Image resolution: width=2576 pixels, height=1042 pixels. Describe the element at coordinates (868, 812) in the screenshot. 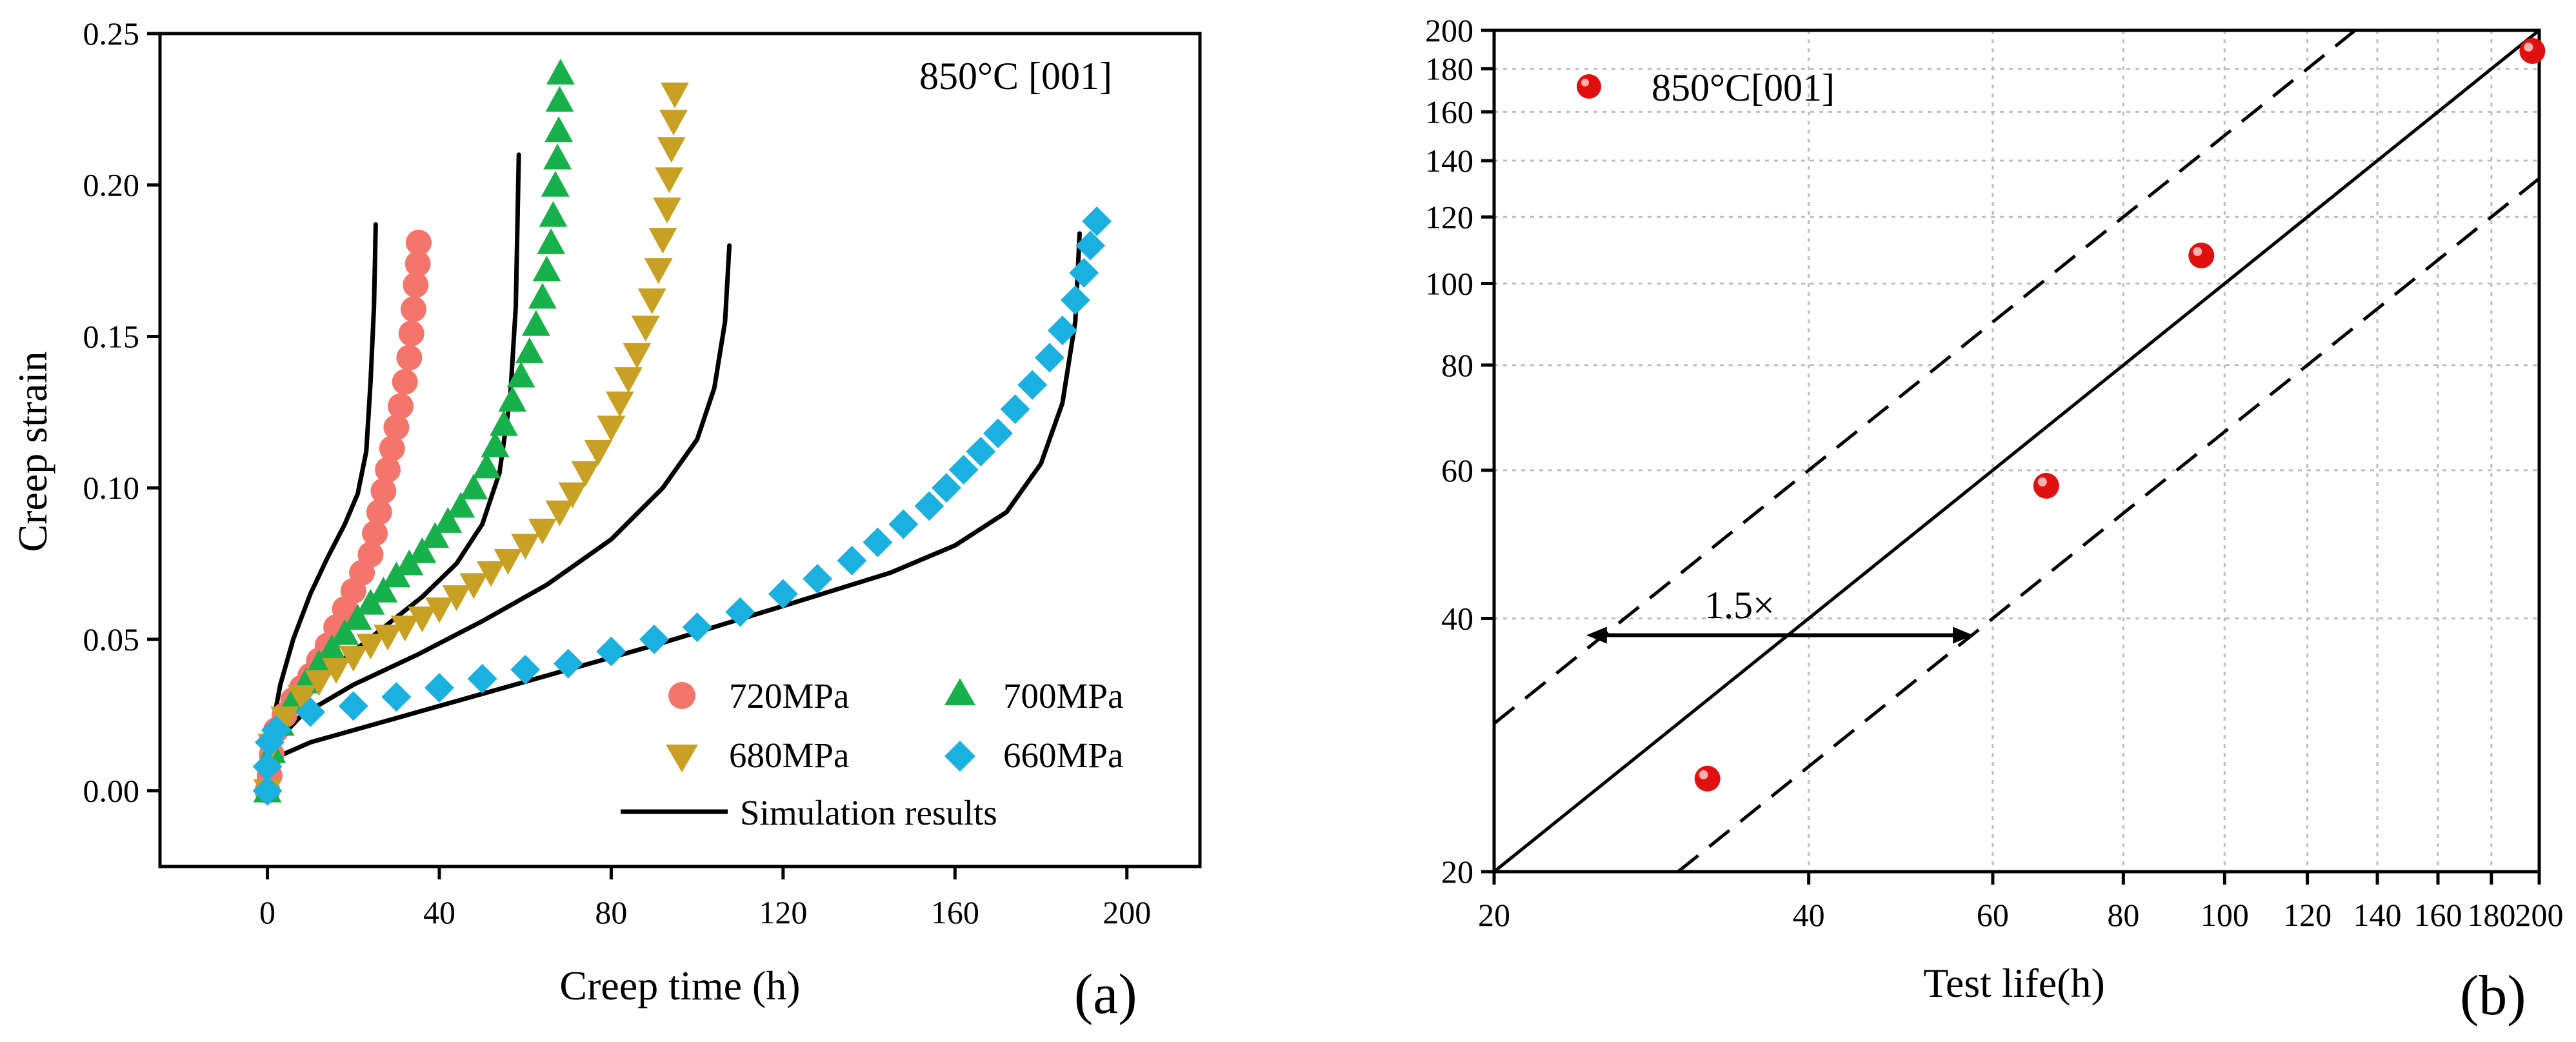

I see `legend-label-simulation: Simulation results` at that location.